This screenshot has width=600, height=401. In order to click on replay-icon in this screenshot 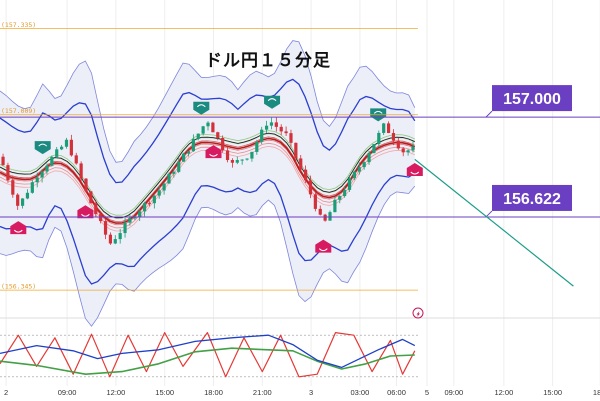, I will do `click(418, 313)`.